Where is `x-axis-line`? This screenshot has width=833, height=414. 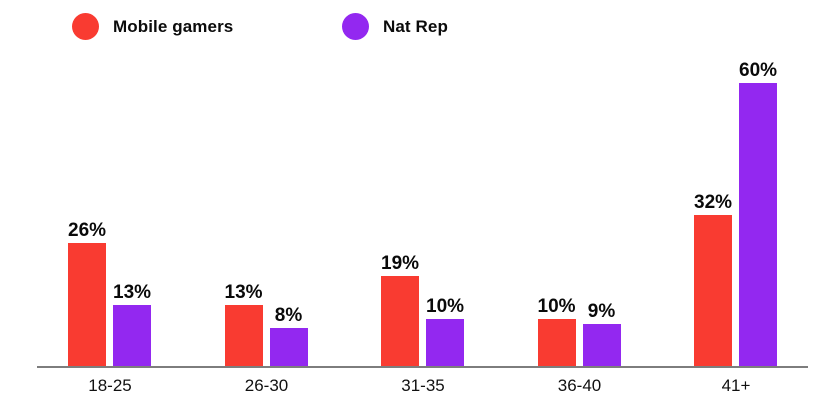 x-axis-line is located at coordinates (422, 367).